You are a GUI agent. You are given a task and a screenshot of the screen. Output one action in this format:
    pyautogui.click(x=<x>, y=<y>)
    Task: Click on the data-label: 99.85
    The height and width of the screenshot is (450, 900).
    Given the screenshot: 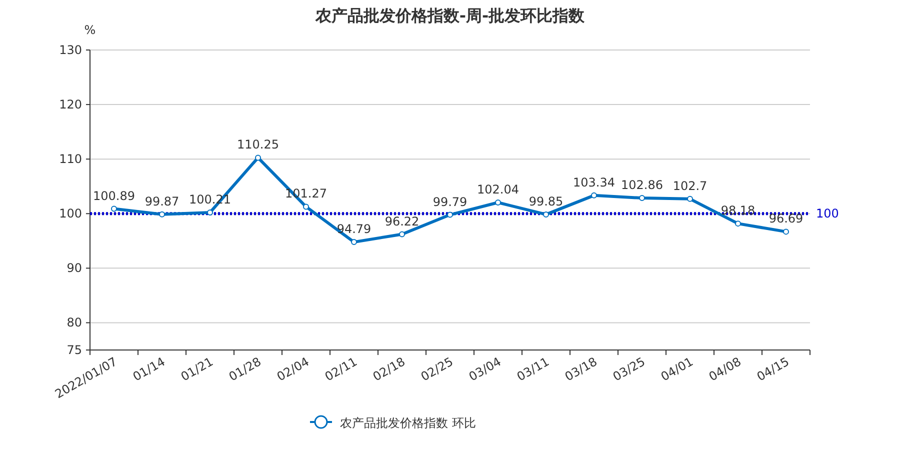 What is the action you would take?
    pyautogui.click(x=546, y=201)
    